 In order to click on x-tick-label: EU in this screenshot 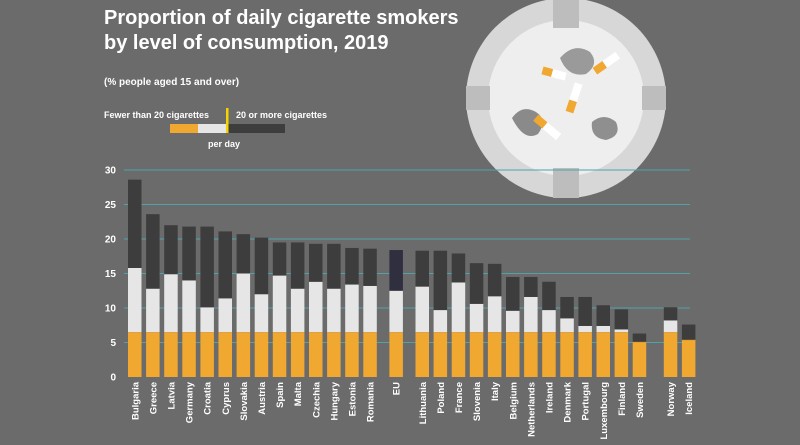, I will do `click(397, 388)`.